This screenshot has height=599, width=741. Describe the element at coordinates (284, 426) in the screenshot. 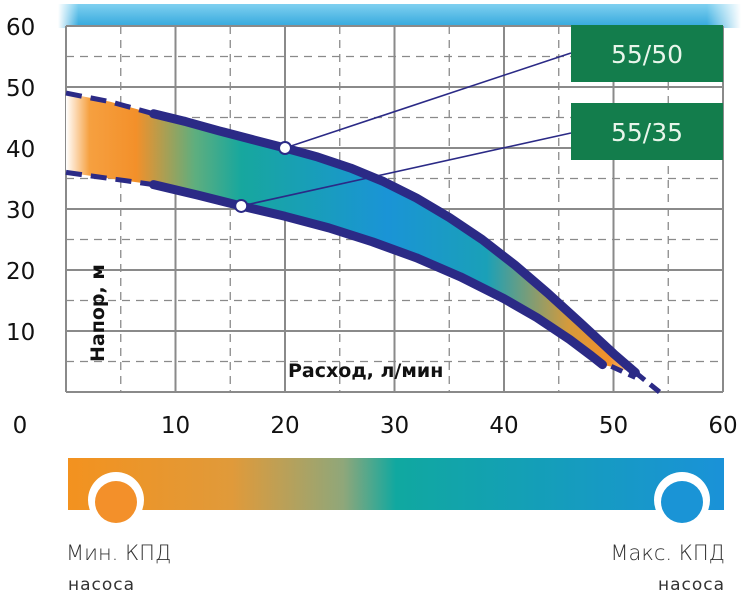

I see `x-tick-label: 20` at that location.